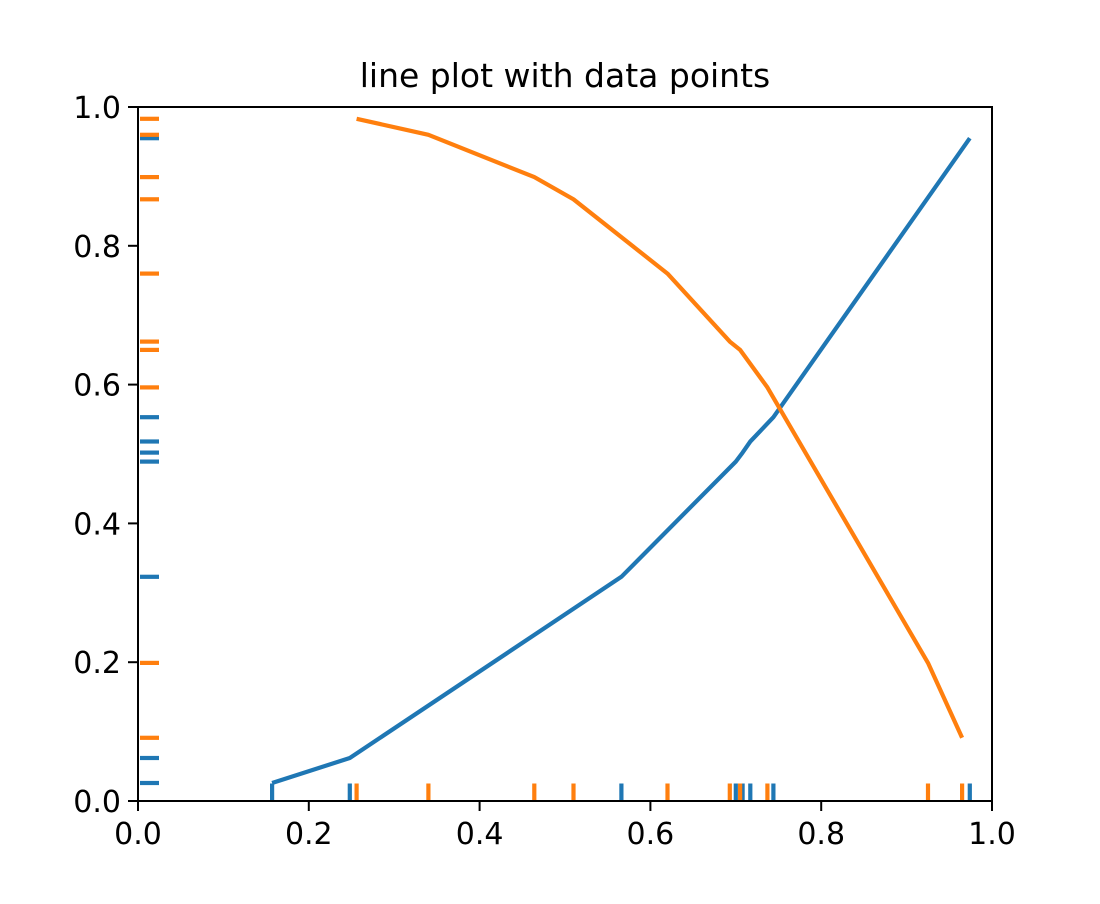 The image size is (1100, 904). Describe the element at coordinates (138, 834) in the screenshot. I see `x-tick-label: 0.0` at that location.